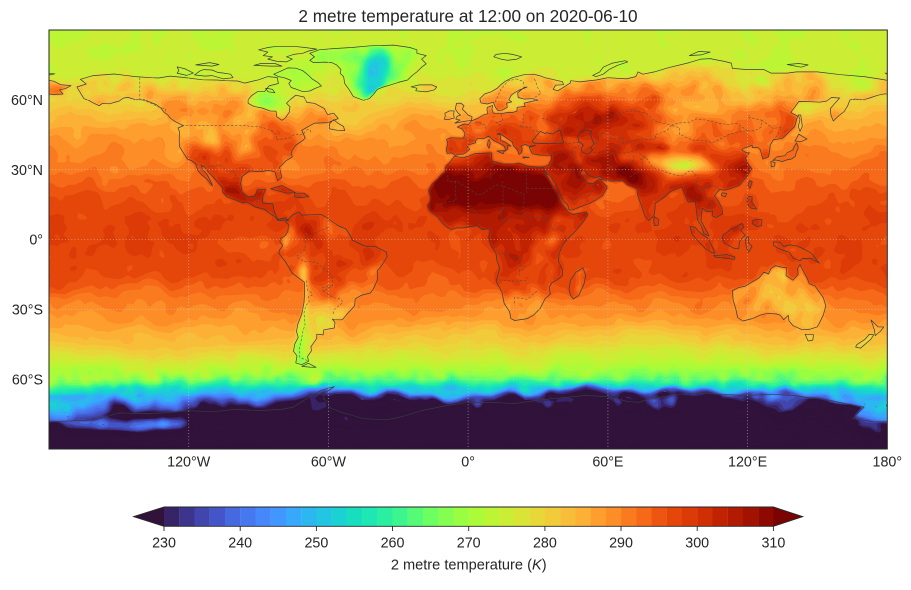  Describe the element at coordinates (27, 380) in the screenshot. I see `svg-text: 60°S` at that location.